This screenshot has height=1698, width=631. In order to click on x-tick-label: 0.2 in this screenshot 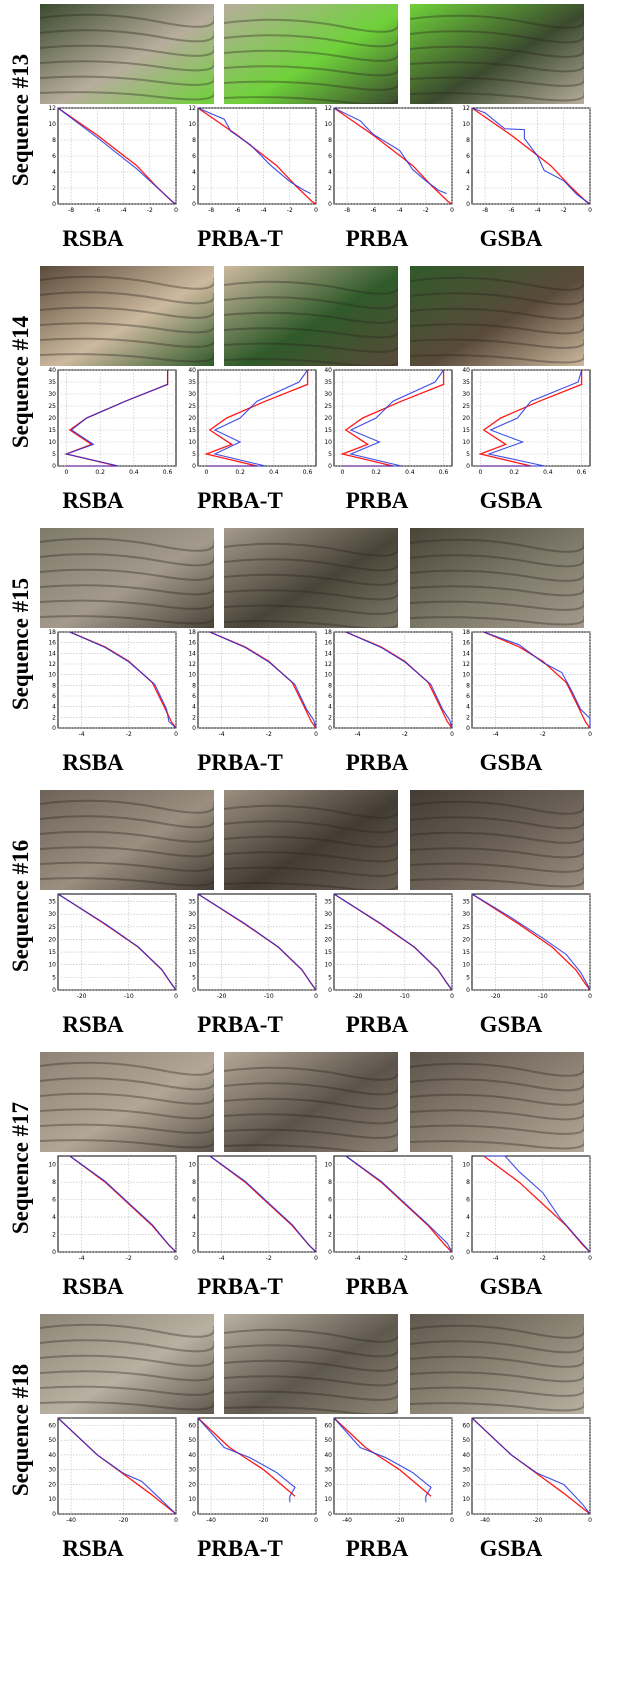, I will do `click(376, 472)`.